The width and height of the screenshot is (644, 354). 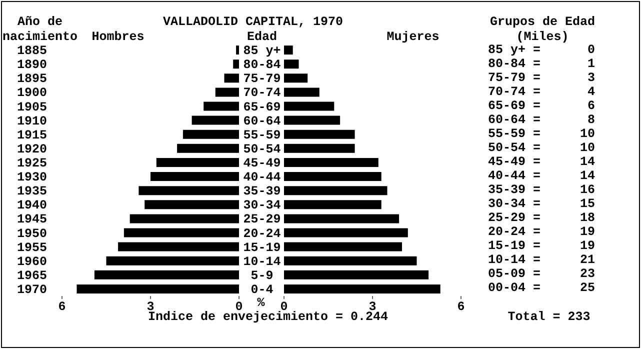 I want to click on text: Hombres, so click(x=118, y=37).